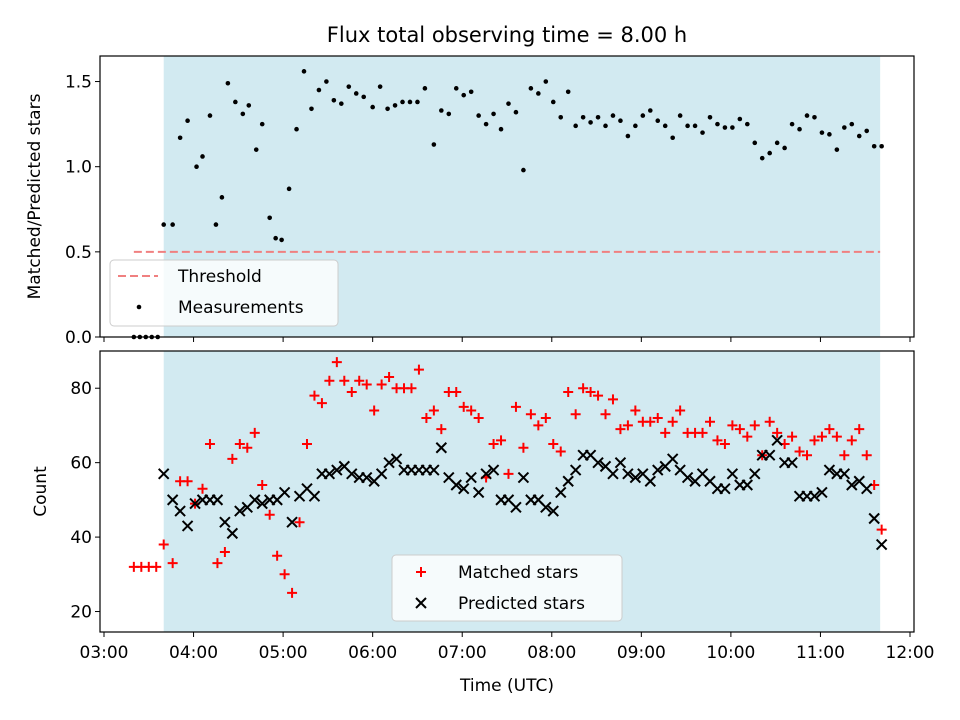  What do you see at coordinates (820, 653) in the screenshot?
I see `x-tick-label: 11:00` at bounding box center [820, 653].